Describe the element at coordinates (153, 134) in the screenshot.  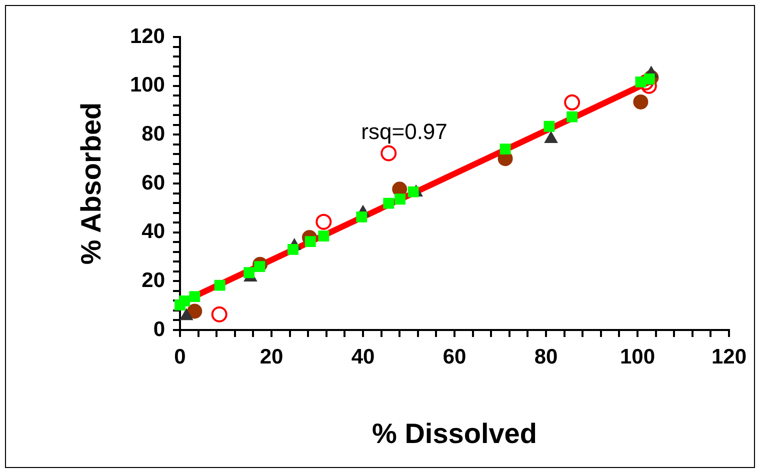
I see `y-tick-label: 80` at that location.